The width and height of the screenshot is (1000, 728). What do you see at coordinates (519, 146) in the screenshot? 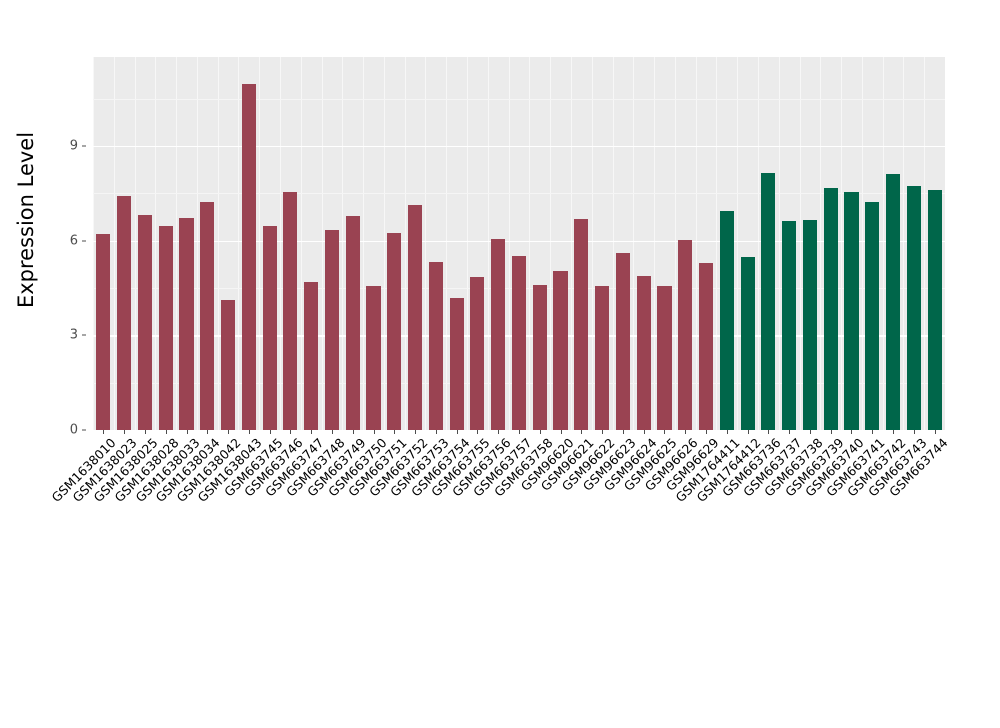
I see `gridline-horizontal-major` at bounding box center [519, 146].